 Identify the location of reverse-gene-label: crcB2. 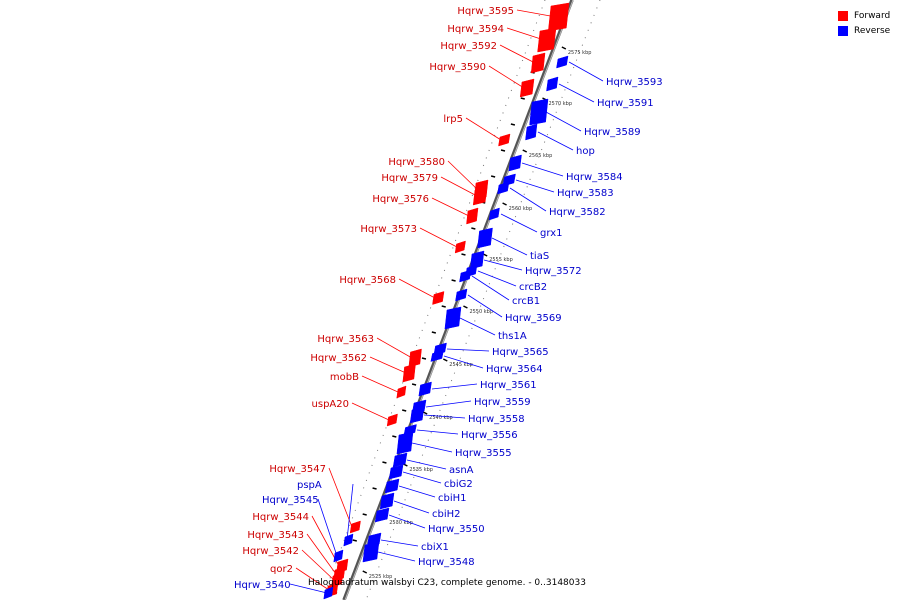
(533, 287).